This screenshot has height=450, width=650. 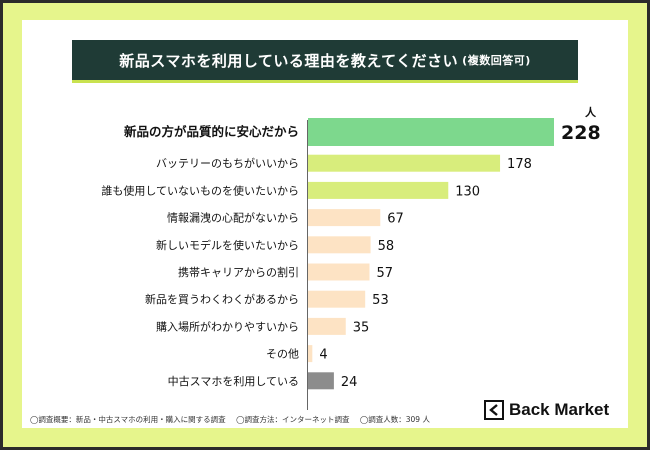 What do you see at coordinates (289, 60) in the screenshot?
I see `chart-title-text: 新品スマホを利用している理由を教えてください` at bounding box center [289, 60].